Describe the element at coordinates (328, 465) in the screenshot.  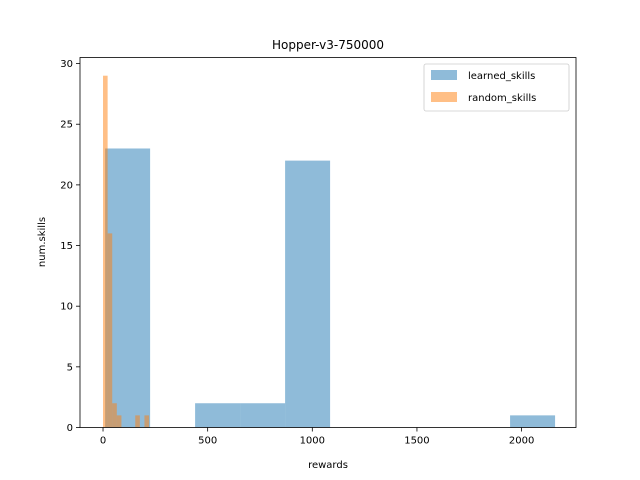
I see `x-axis-label: rewards` at that location.